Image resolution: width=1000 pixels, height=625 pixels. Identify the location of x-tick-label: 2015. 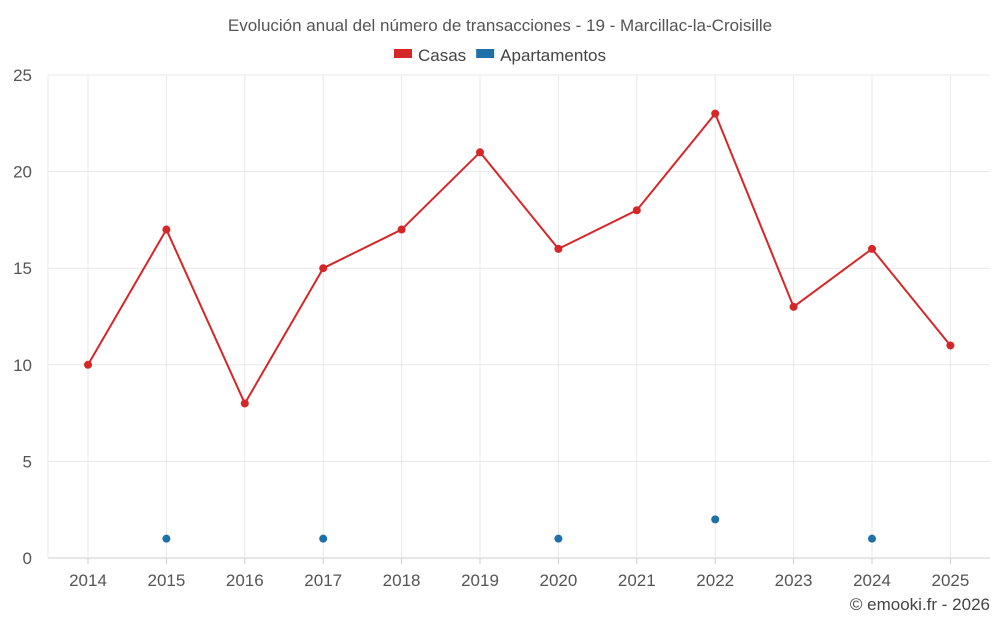
(166, 580).